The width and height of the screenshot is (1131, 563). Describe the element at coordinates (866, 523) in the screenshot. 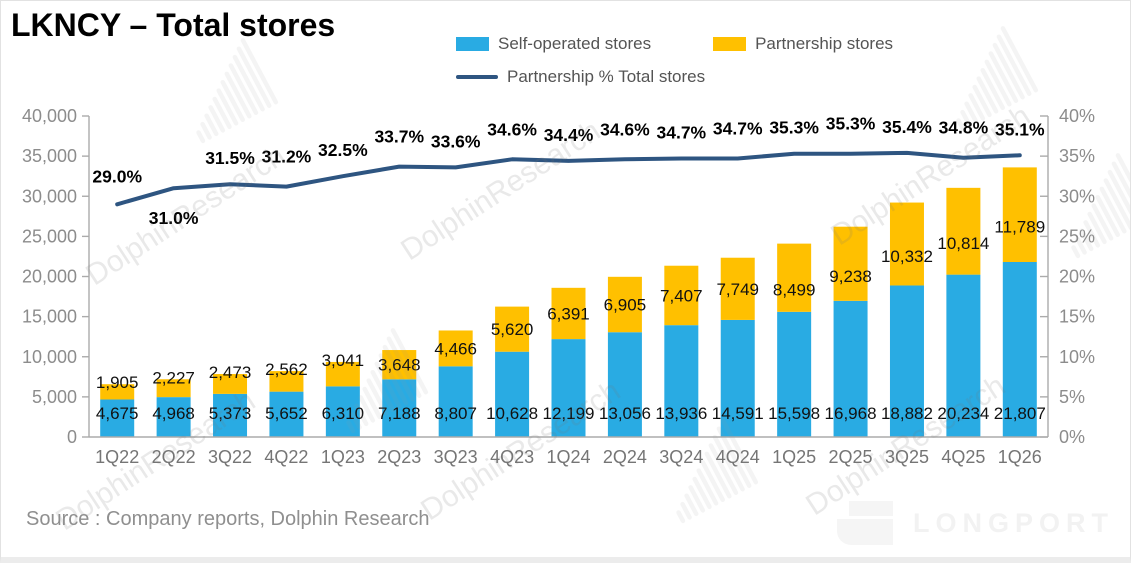

I see `longport-icon` at that location.